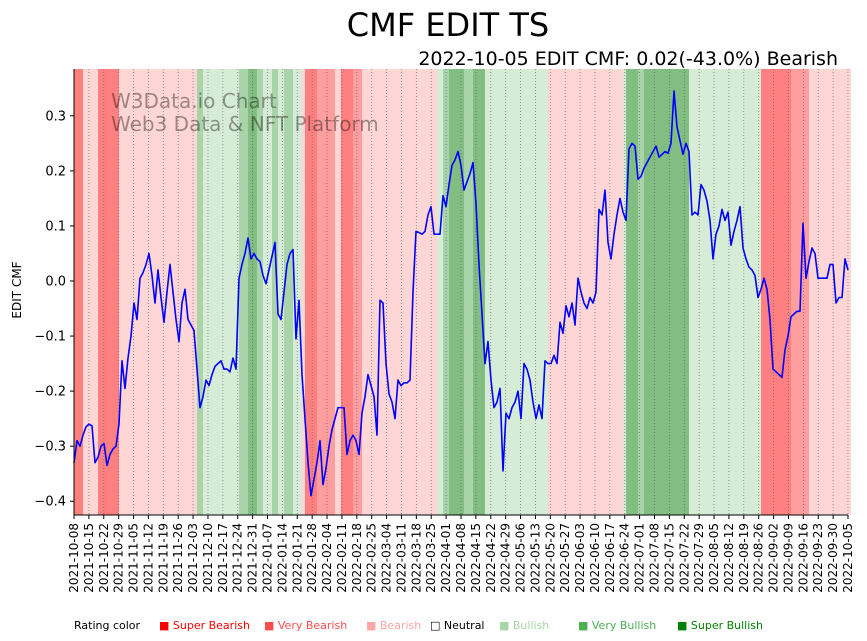 This screenshot has width=867, height=641. What do you see at coordinates (194, 101) in the screenshot?
I see `watermark-line-1: W3Data.io Chart` at bounding box center [194, 101].